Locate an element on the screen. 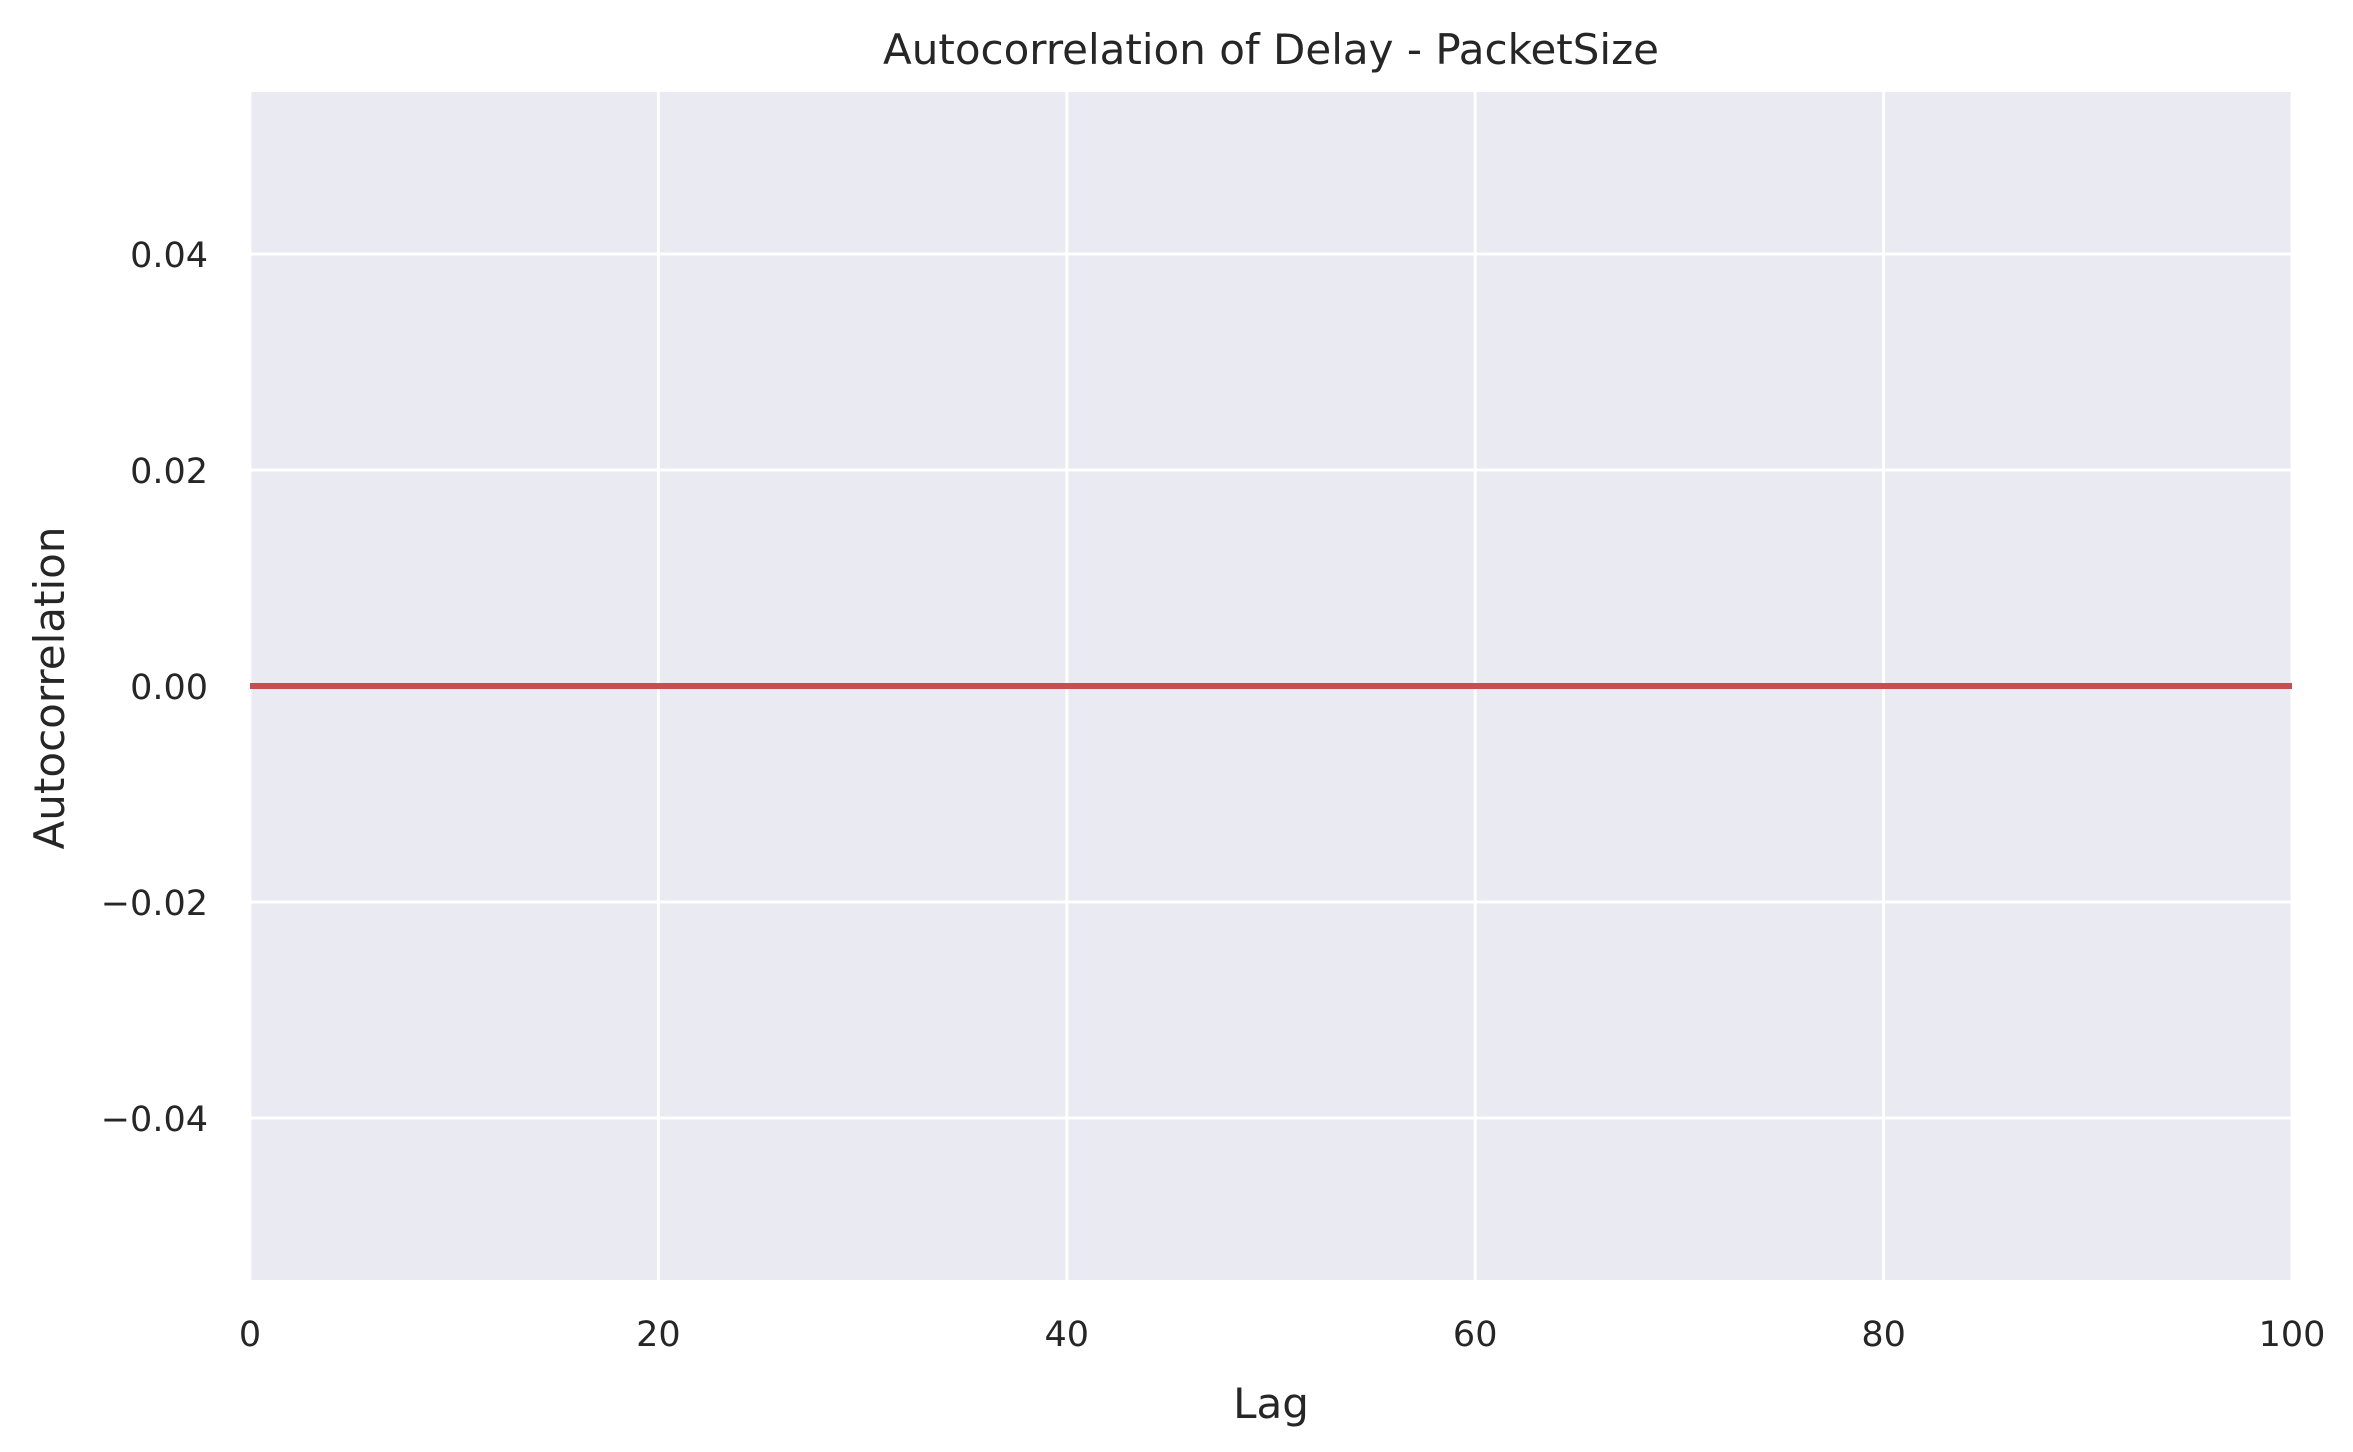 This screenshot has width=2353, height=1452. y-tick-label-1: −0.02 is located at coordinates (154, 904).